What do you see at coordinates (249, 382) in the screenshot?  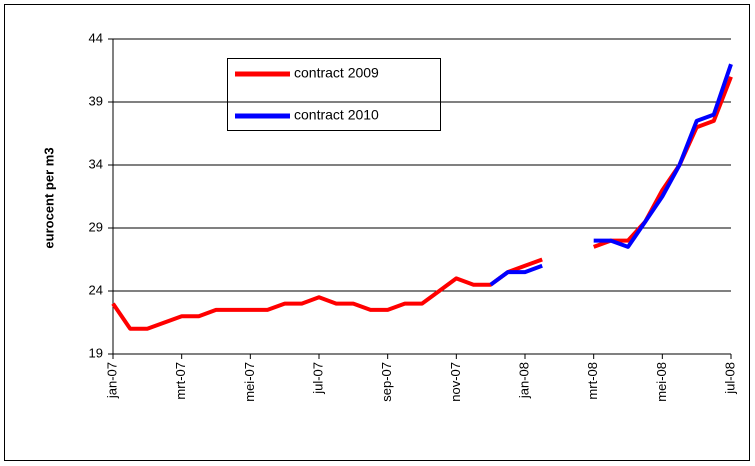 I see `x-tick-label: mei-07` at bounding box center [249, 382].